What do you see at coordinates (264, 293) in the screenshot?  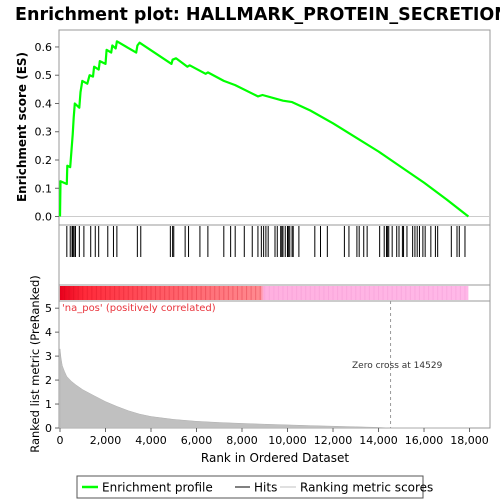 I see `rank-band-fill` at bounding box center [264, 293].